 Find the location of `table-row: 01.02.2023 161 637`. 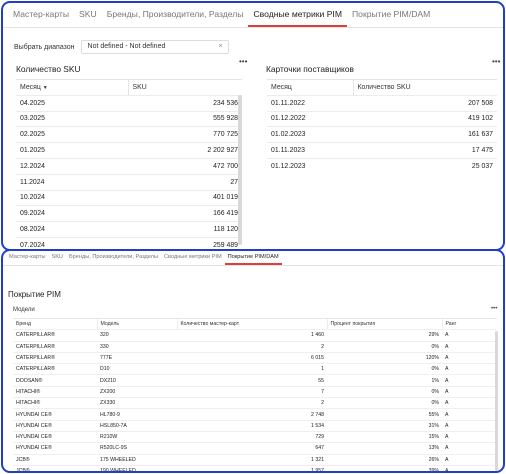

table-row: 01.02.2023 161 637 is located at coordinates (382, 135).